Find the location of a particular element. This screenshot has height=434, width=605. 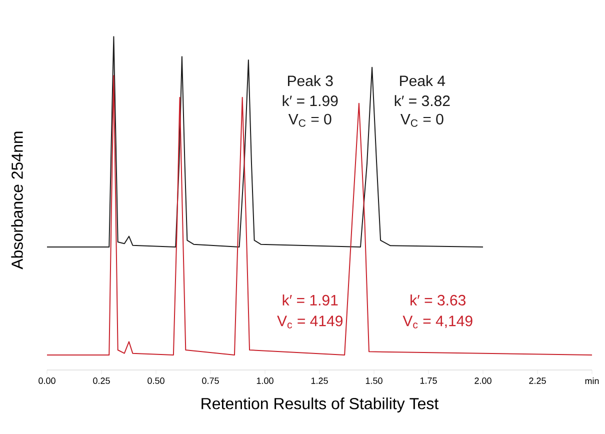

x-tick-label: 0.50 is located at coordinates (156, 381).